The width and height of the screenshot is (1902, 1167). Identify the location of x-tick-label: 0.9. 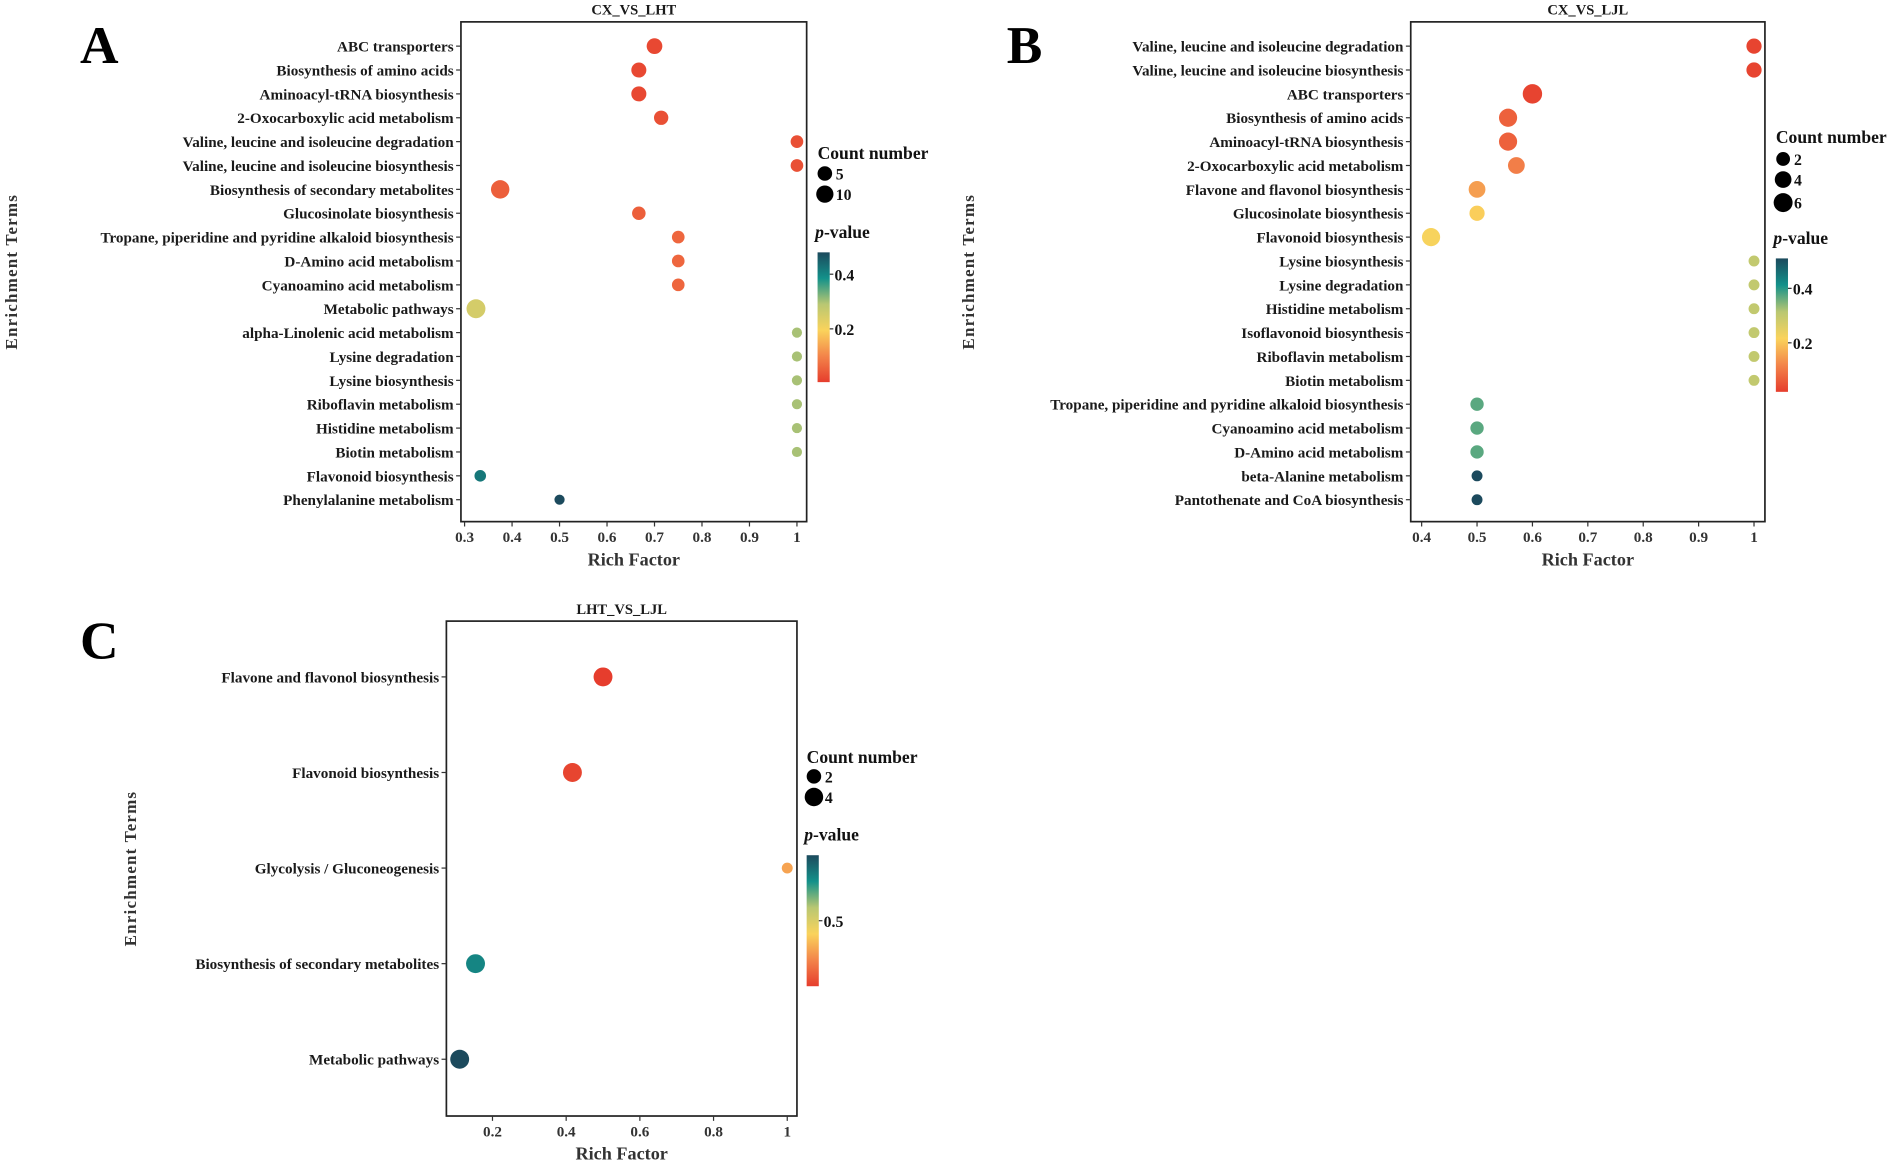
(749, 537).